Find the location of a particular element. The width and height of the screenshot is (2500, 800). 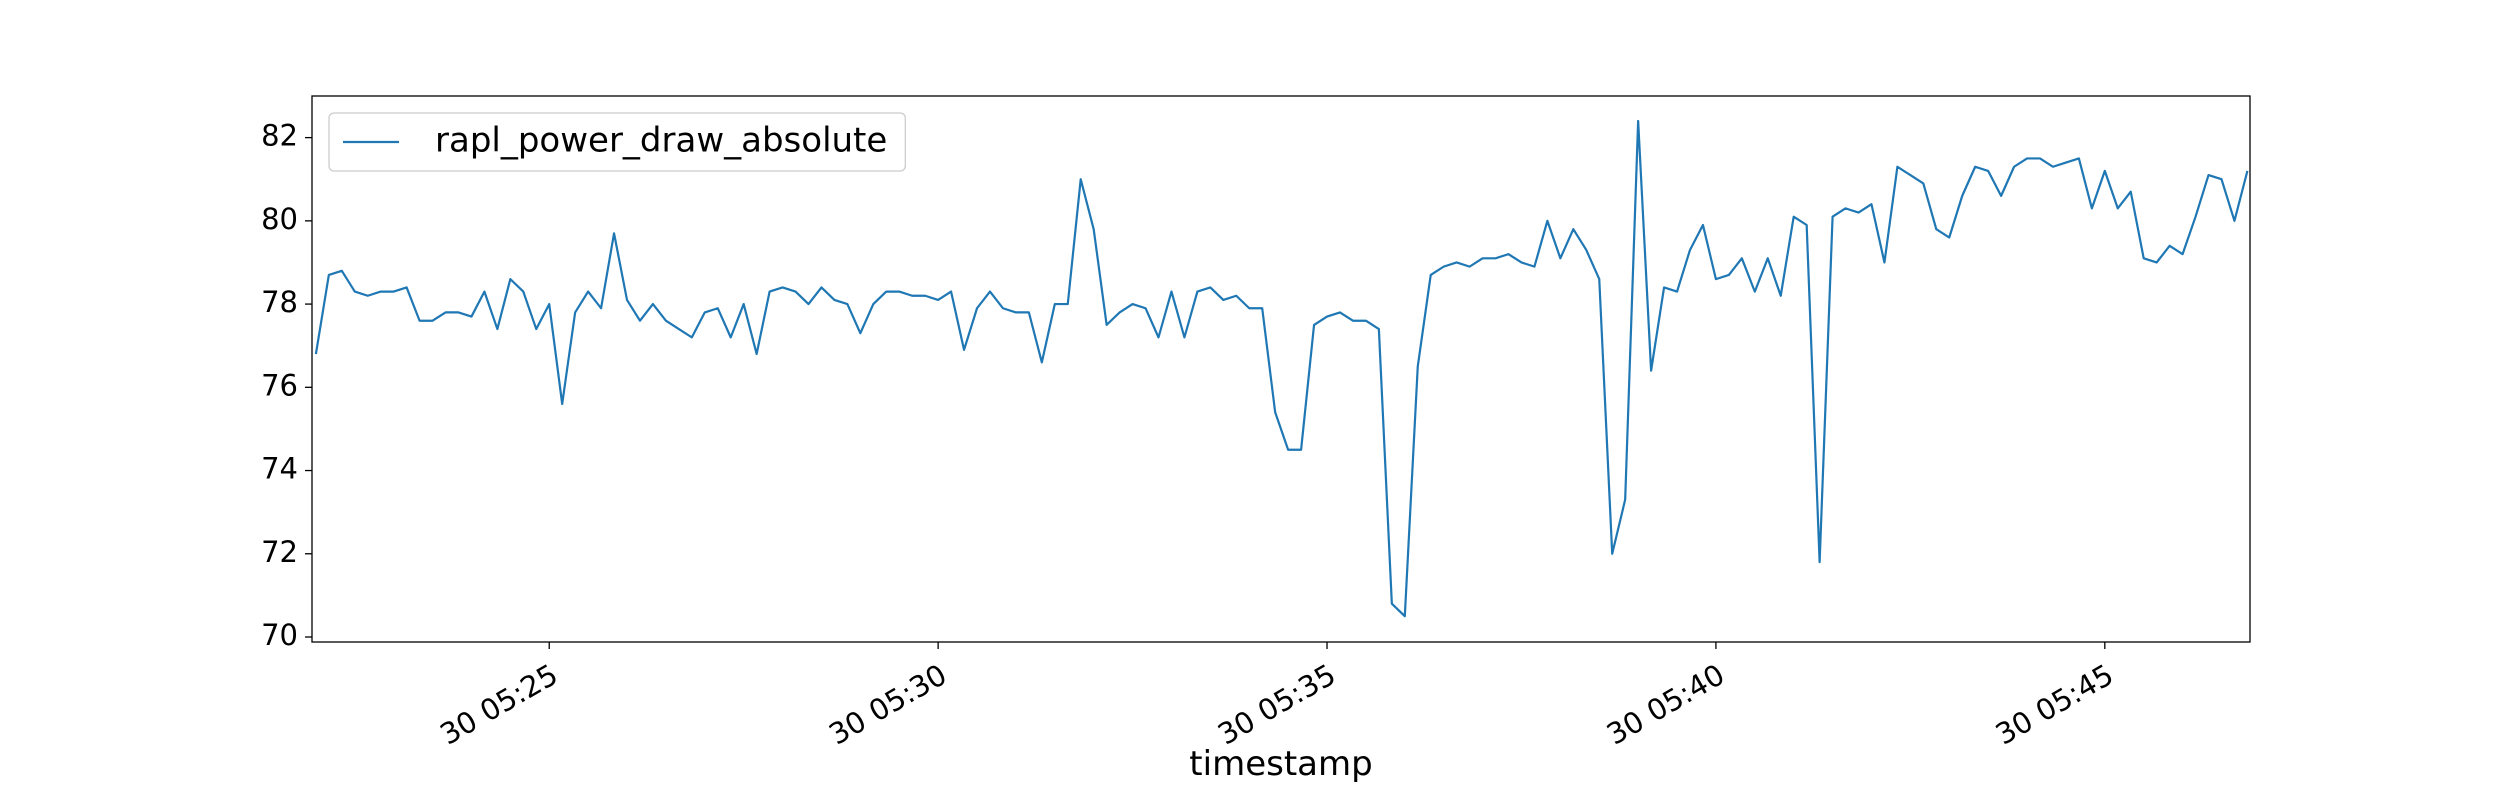

legend: rapl_power_draw_absolute is located at coordinates (617, 142).